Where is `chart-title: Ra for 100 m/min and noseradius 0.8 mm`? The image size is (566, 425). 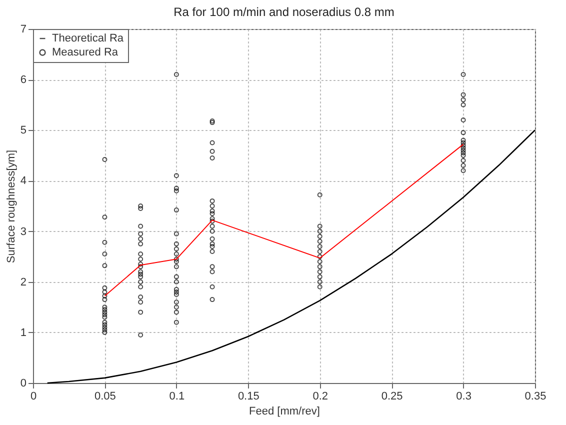 chart-title: Ra for 100 m/min and noseradius 0.8 mm is located at coordinates (284, 12).